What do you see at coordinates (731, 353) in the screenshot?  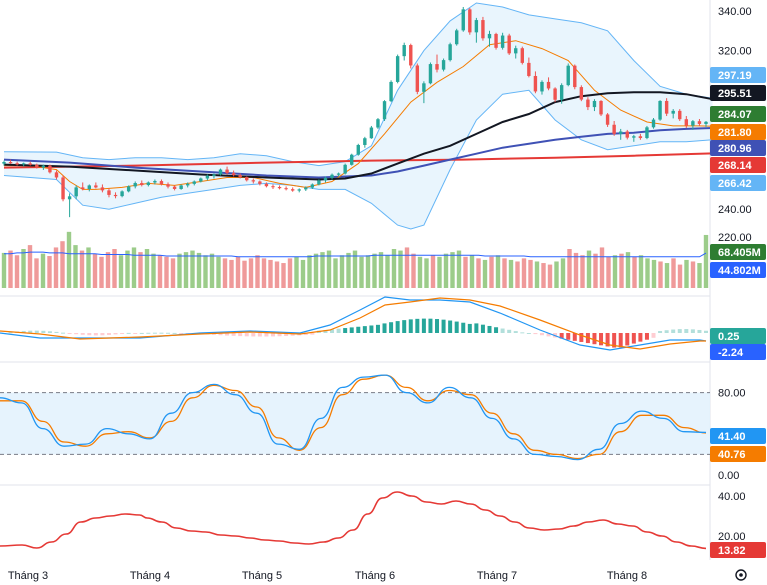 I see `macd-macd-line-tag-text: -2.24` at bounding box center [731, 353].